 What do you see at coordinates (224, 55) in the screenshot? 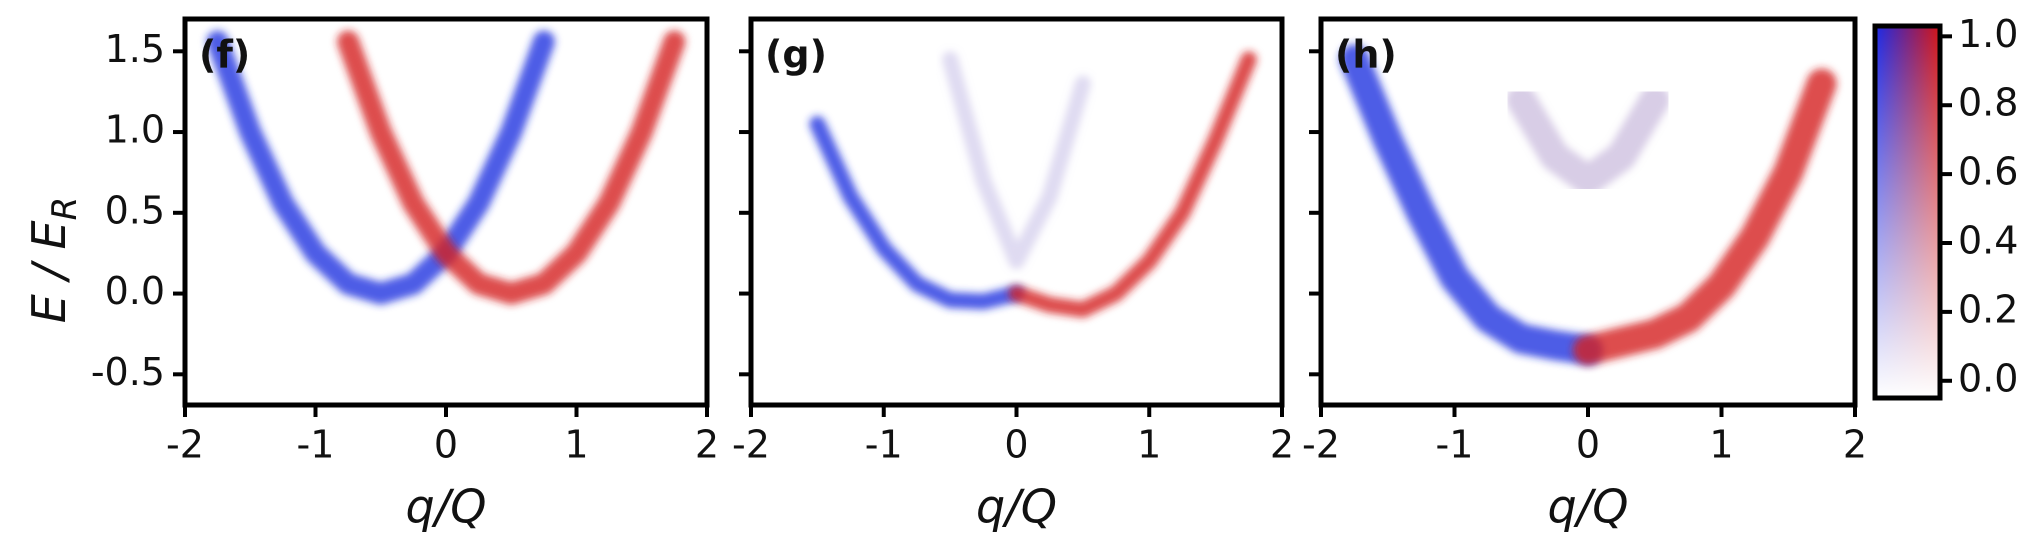
I see `panel-label: (f)` at bounding box center [224, 55].